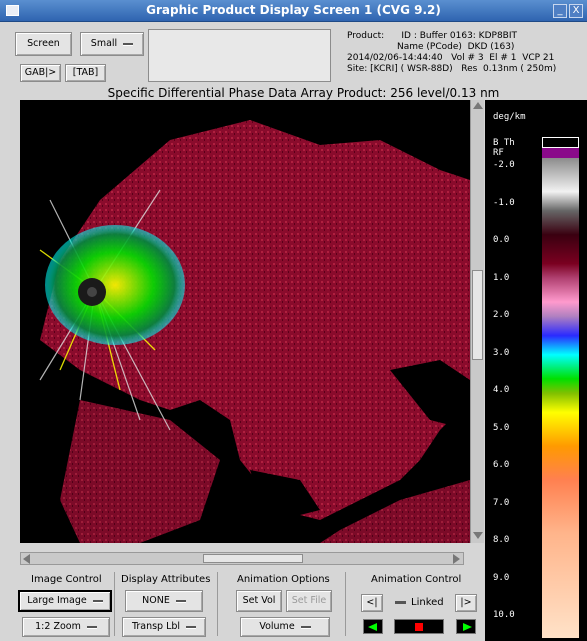 The height and width of the screenshot is (641, 587). Describe the element at coordinates (57, 600) in the screenshot. I see `image-size-value: Large Image` at that location.